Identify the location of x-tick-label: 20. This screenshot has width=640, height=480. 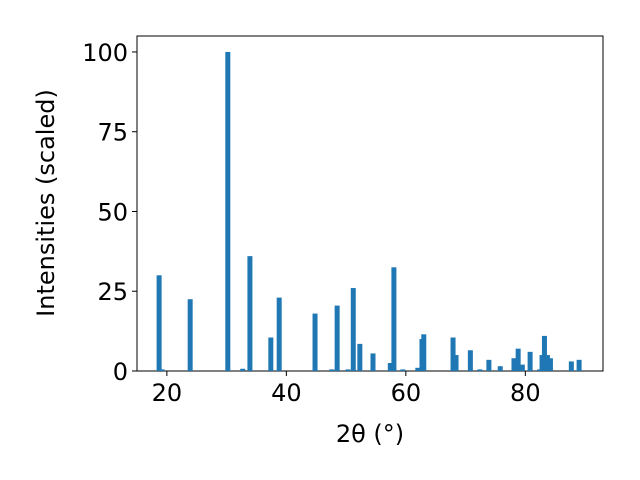
(167, 393).